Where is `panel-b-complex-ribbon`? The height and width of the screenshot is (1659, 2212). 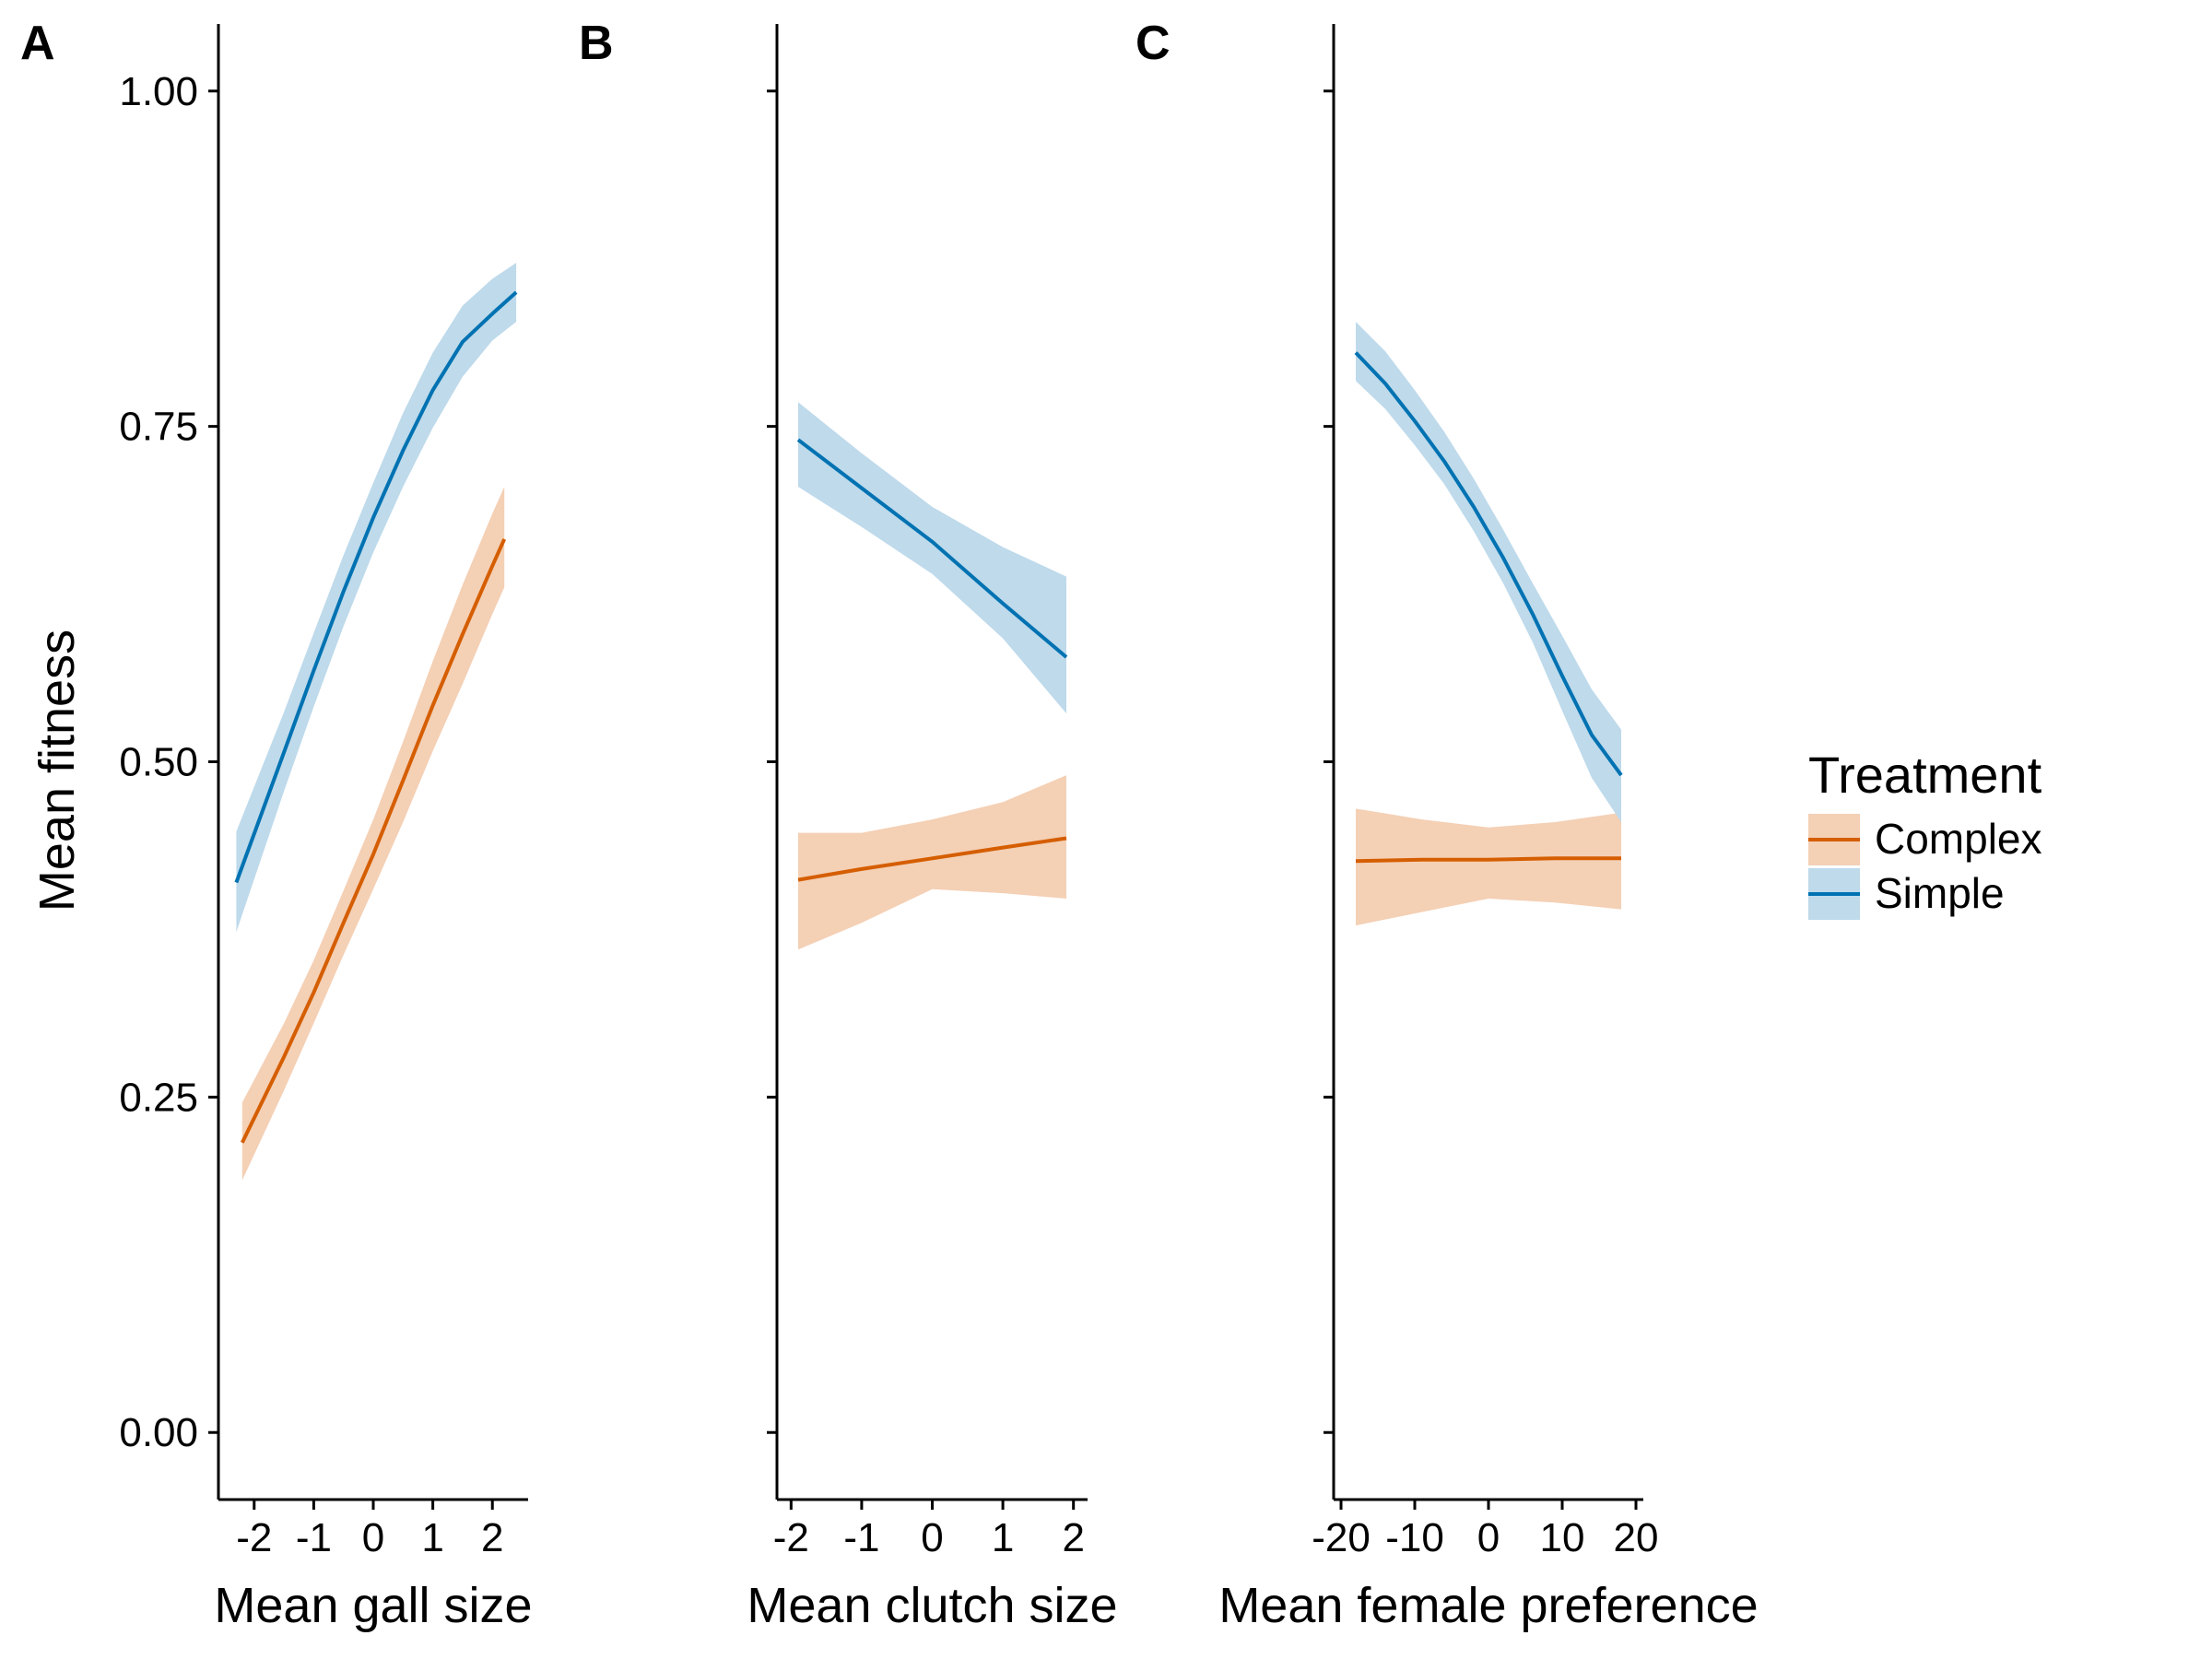
panel-b-complex-ribbon is located at coordinates (932, 862).